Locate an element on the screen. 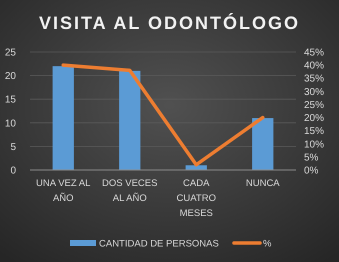  y2-tick-label: 15% is located at coordinates (314, 132).